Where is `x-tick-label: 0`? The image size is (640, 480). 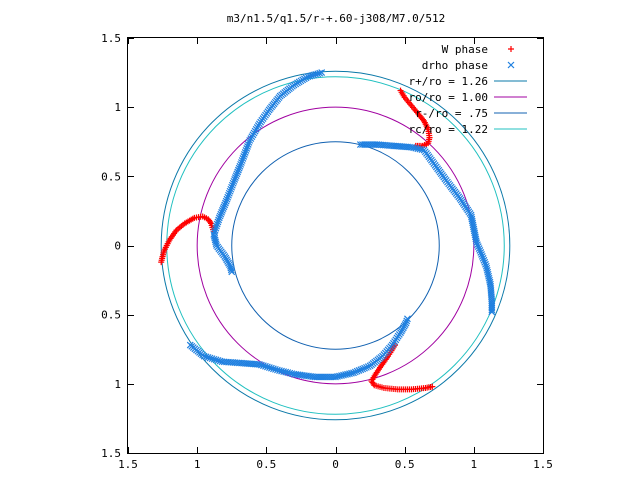 x-tick-label: 0 is located at coordinates (335, 464).